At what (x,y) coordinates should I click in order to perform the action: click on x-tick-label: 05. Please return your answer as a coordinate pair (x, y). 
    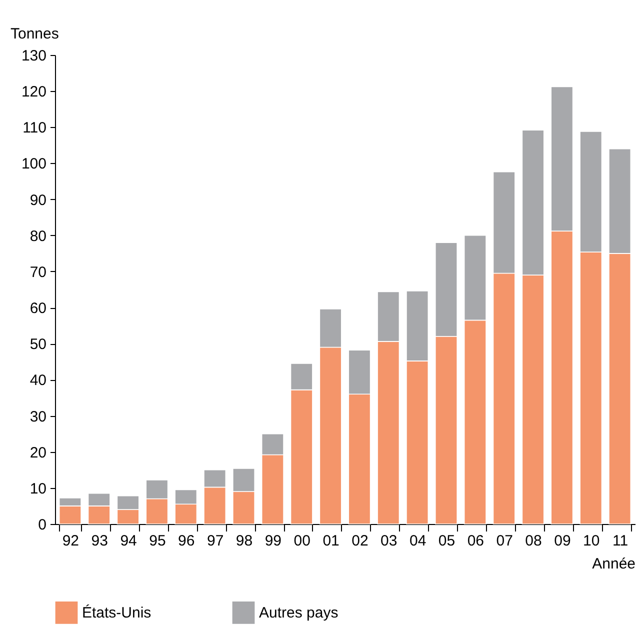
    Looking at the image, I should click on (447, 541).